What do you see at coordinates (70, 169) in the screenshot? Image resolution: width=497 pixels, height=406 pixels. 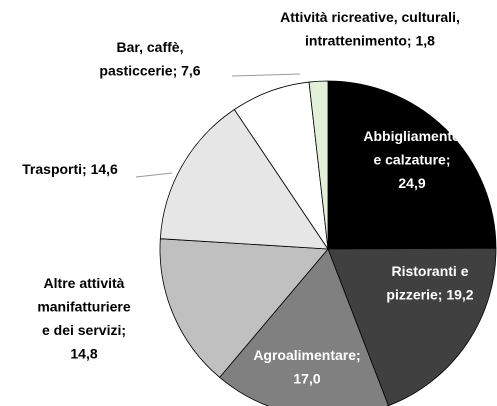 I see `slice-label: Trasporti; 14,6` at bounding box center [70, 169].